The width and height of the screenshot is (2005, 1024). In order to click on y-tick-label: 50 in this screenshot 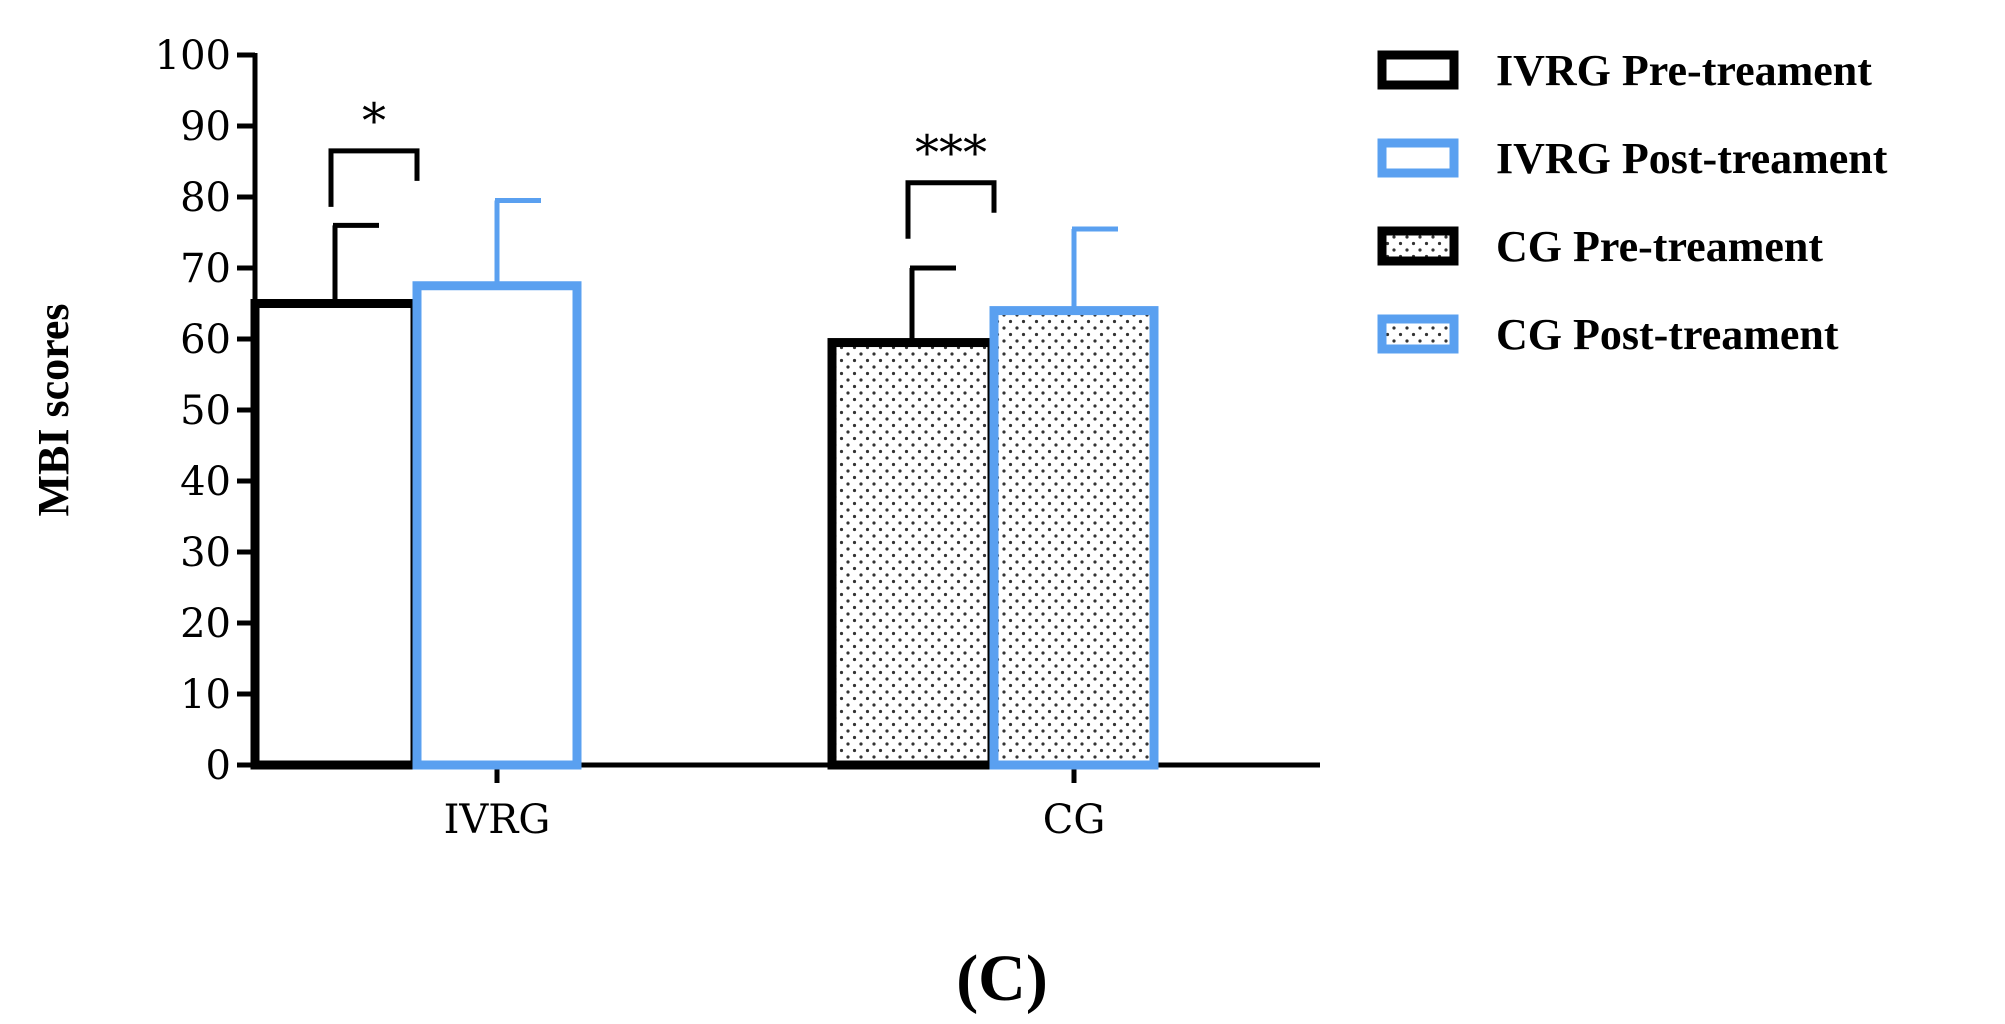, I will do `click(205, 411)`.